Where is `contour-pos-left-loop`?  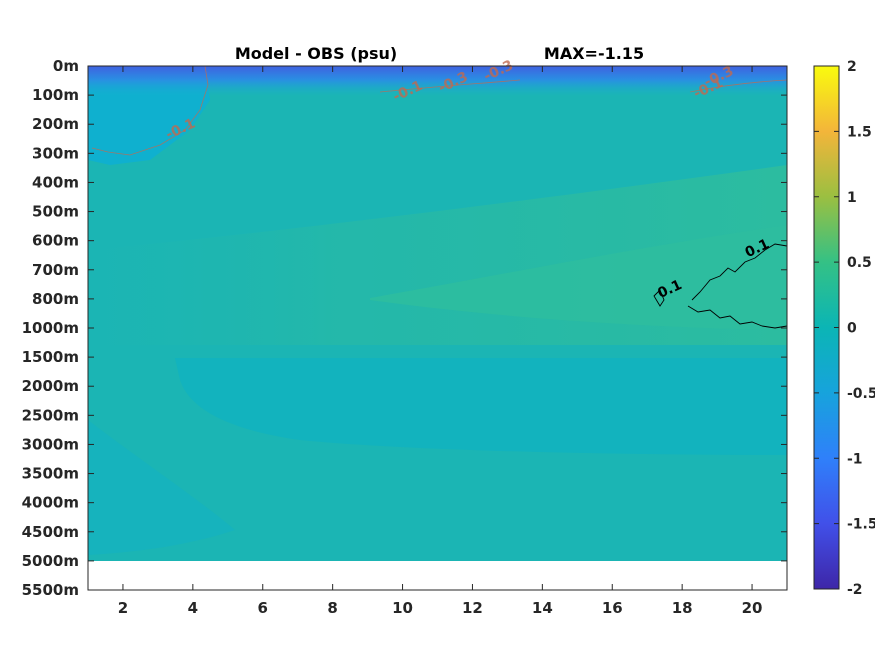 contour-pos-left-loop is located at coordinates (659, 298).